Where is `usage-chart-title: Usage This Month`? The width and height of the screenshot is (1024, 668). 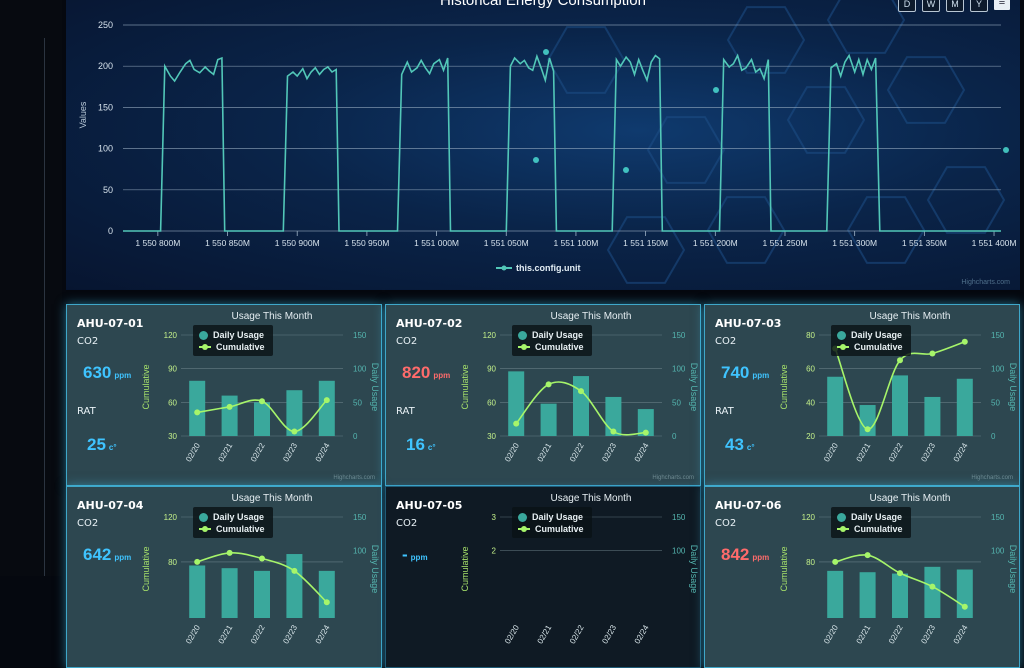 usage-chart-title: Usage This Month is located at coordinates (591, 316).